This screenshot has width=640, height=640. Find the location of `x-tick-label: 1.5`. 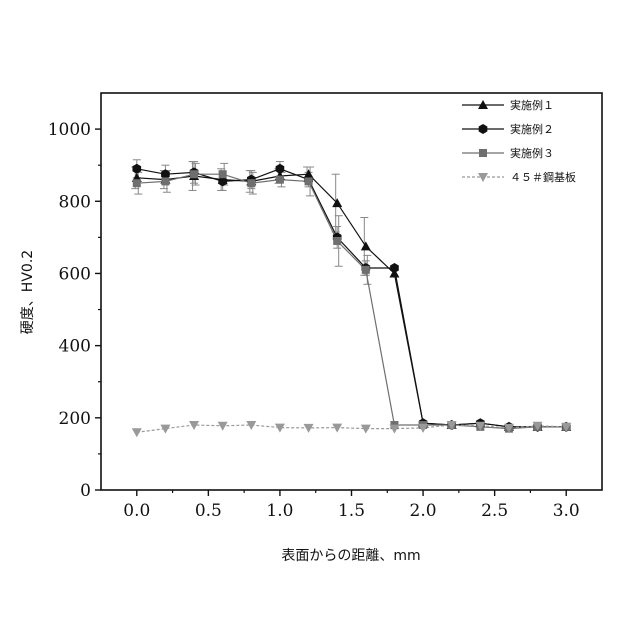

x-tick-label: 1.5 is located at coordinates (351, 511).